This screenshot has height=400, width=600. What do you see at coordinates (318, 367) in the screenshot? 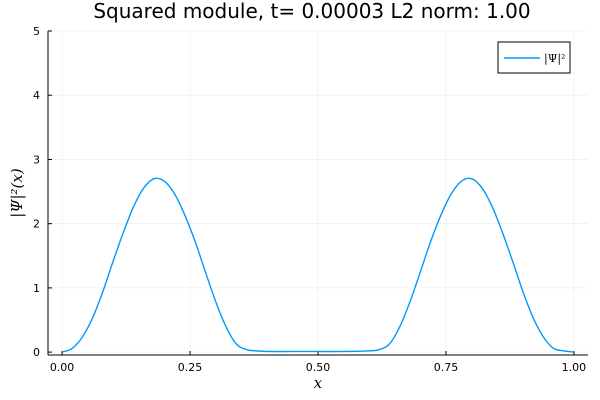
I see `x-tick-label: 0.50` at bounding box center [318, 367].